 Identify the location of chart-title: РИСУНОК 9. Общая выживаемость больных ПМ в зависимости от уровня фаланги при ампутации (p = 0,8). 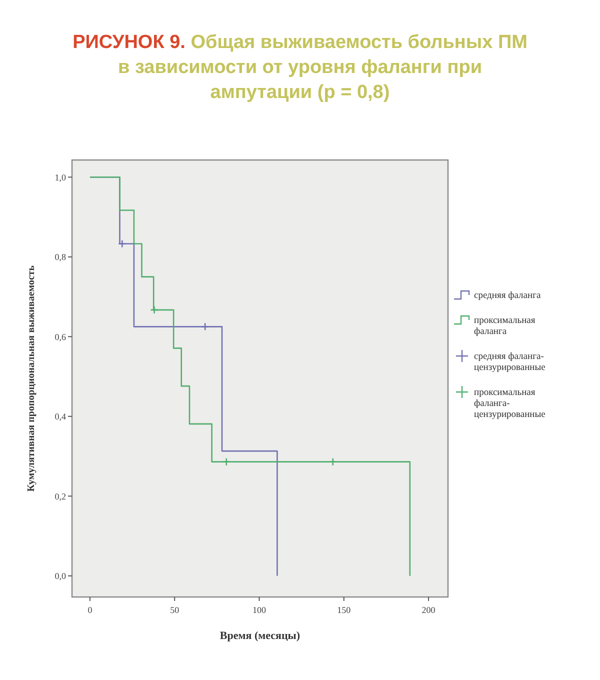
(300, 67).